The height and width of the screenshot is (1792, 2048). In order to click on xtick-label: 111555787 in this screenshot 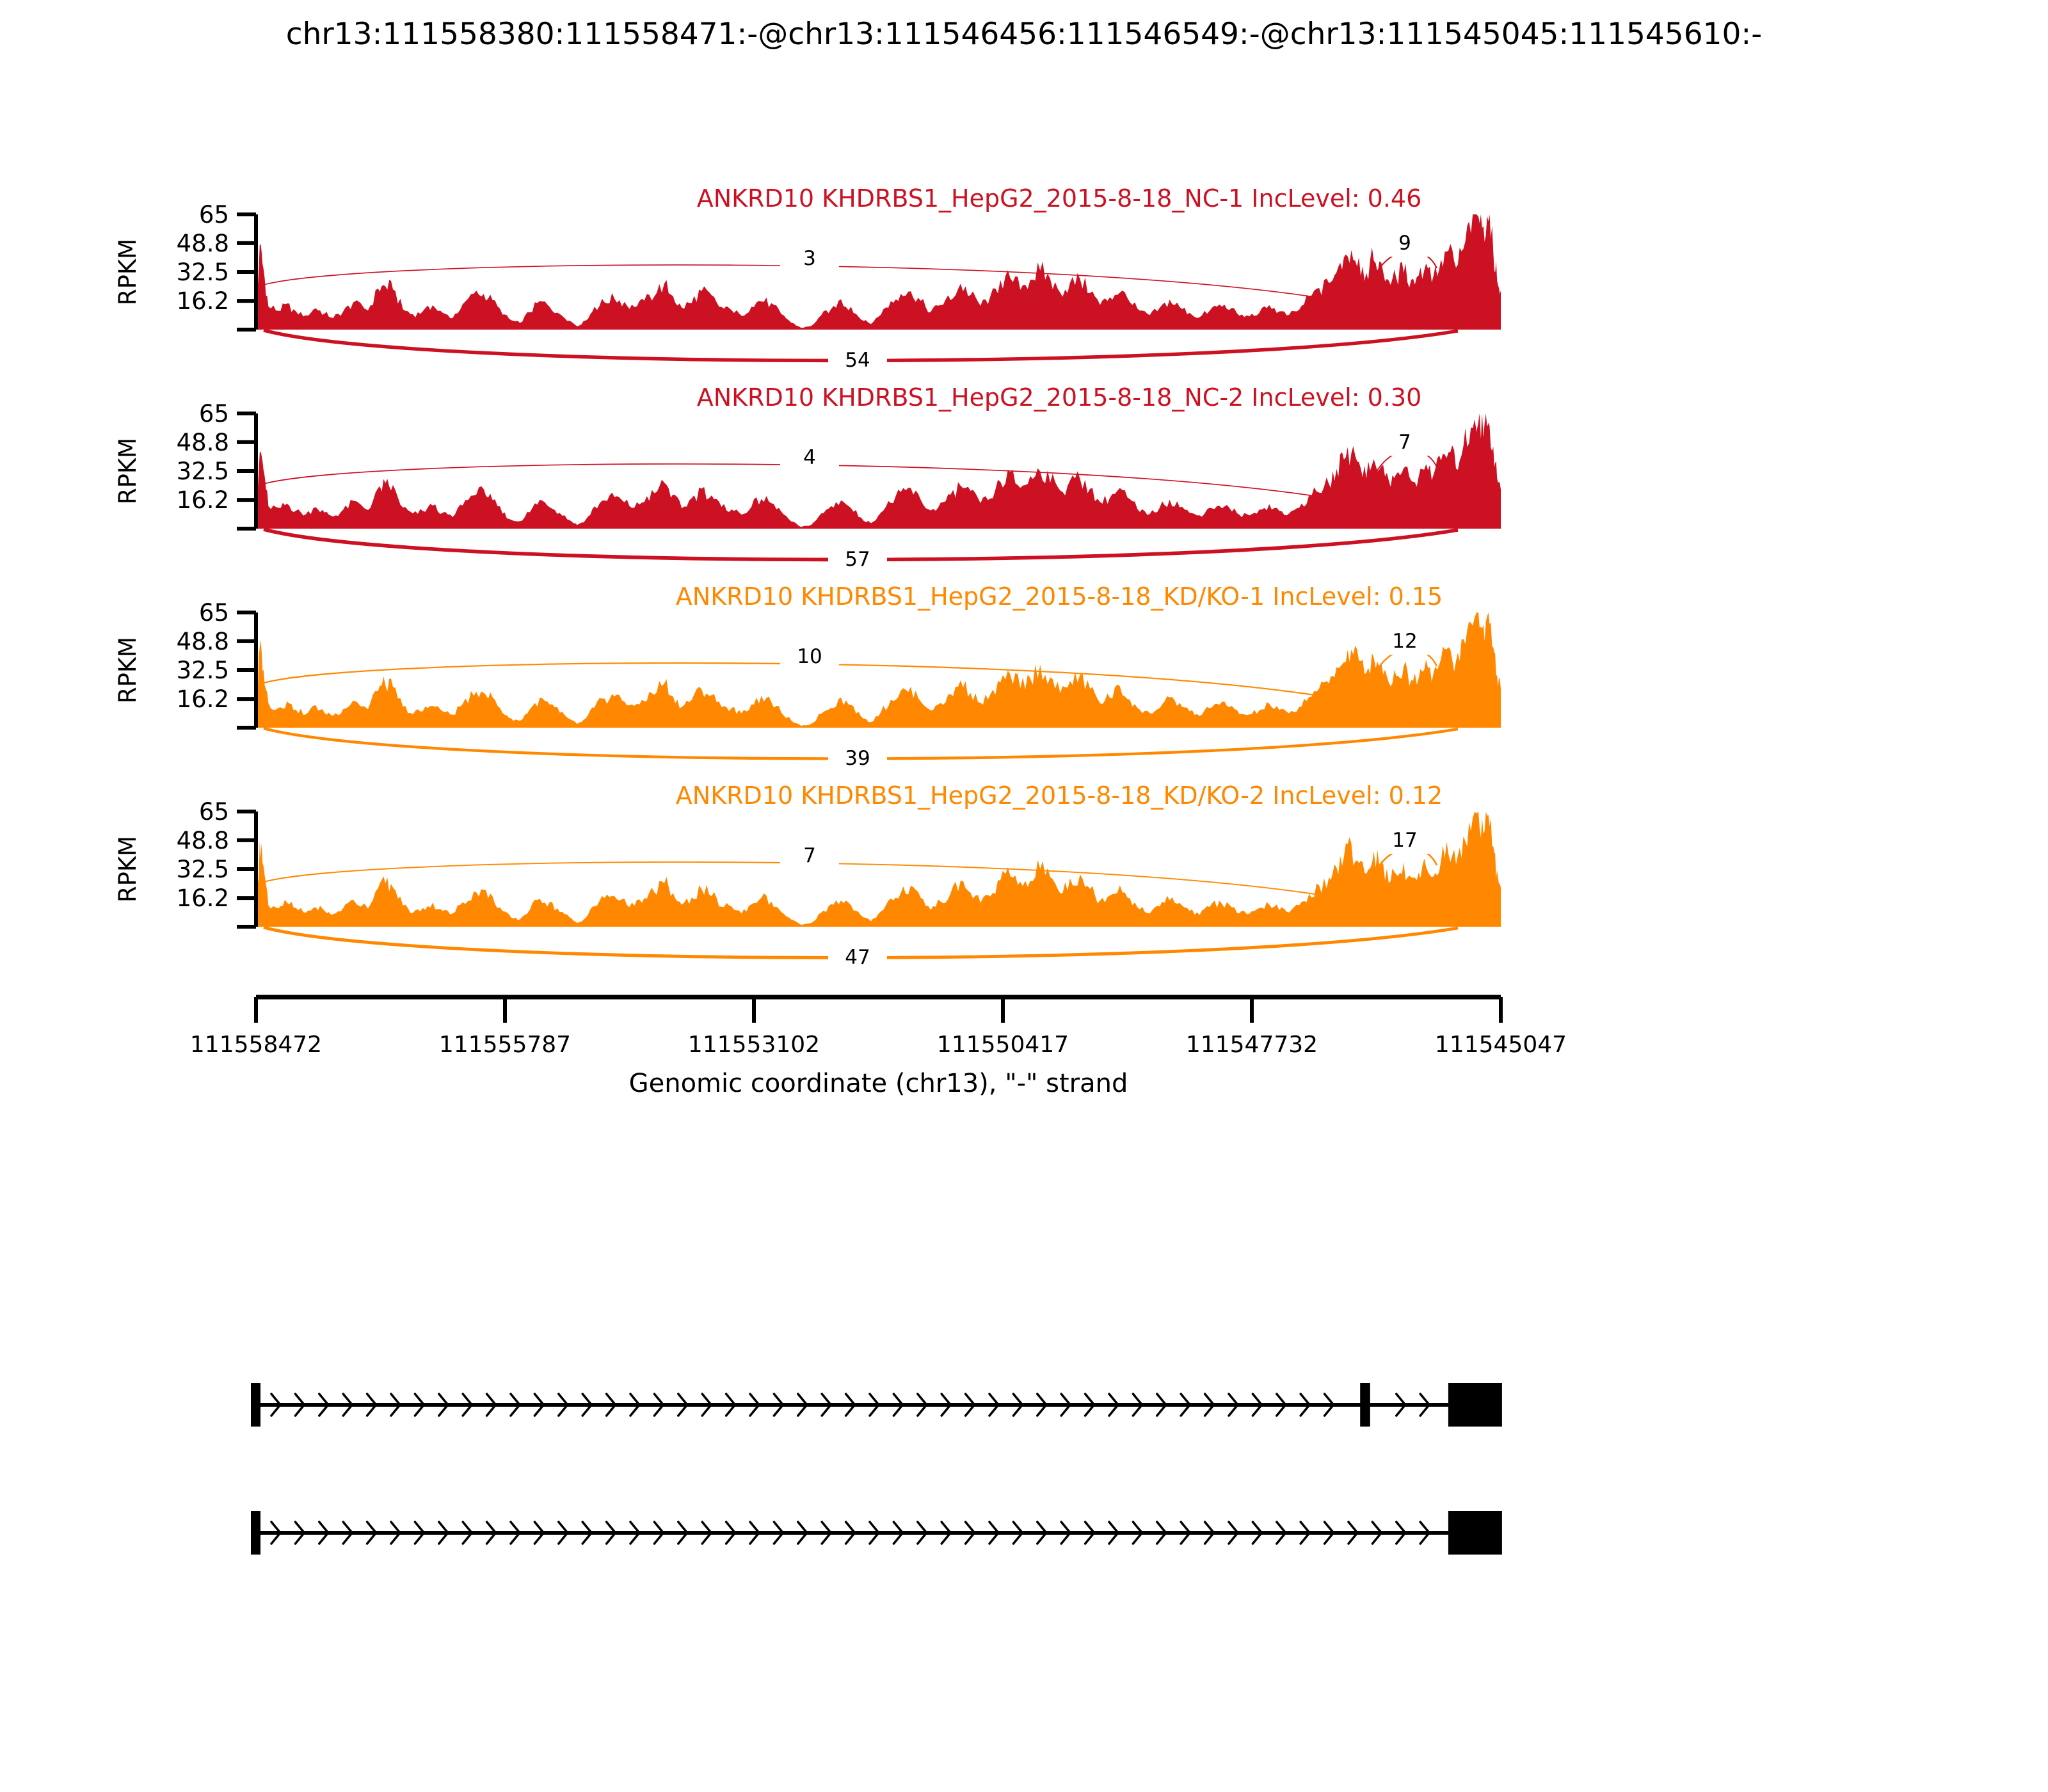, I will do `click(505, 1045)`.